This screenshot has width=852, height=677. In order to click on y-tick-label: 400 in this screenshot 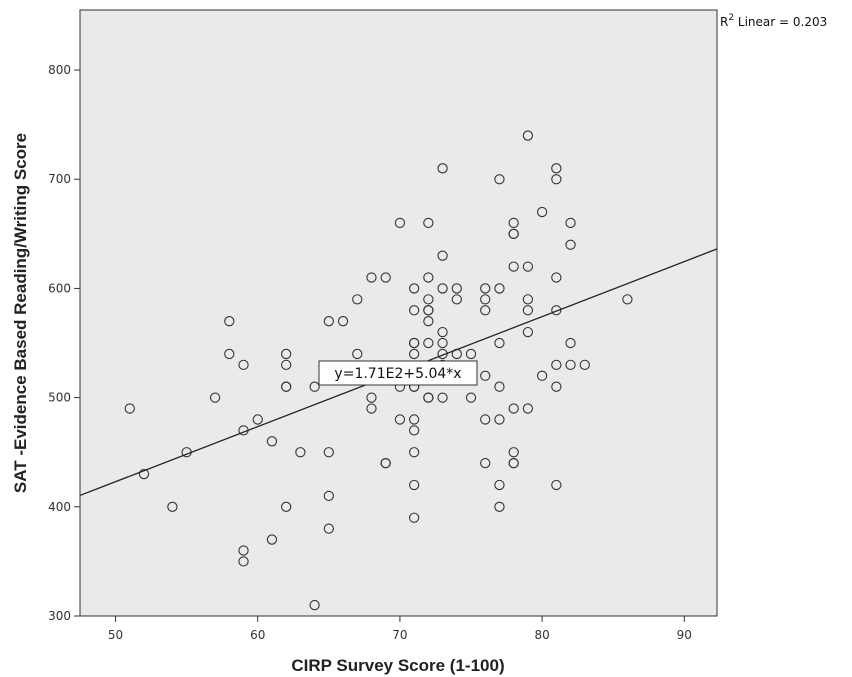, I will do `click(59, 507)`.